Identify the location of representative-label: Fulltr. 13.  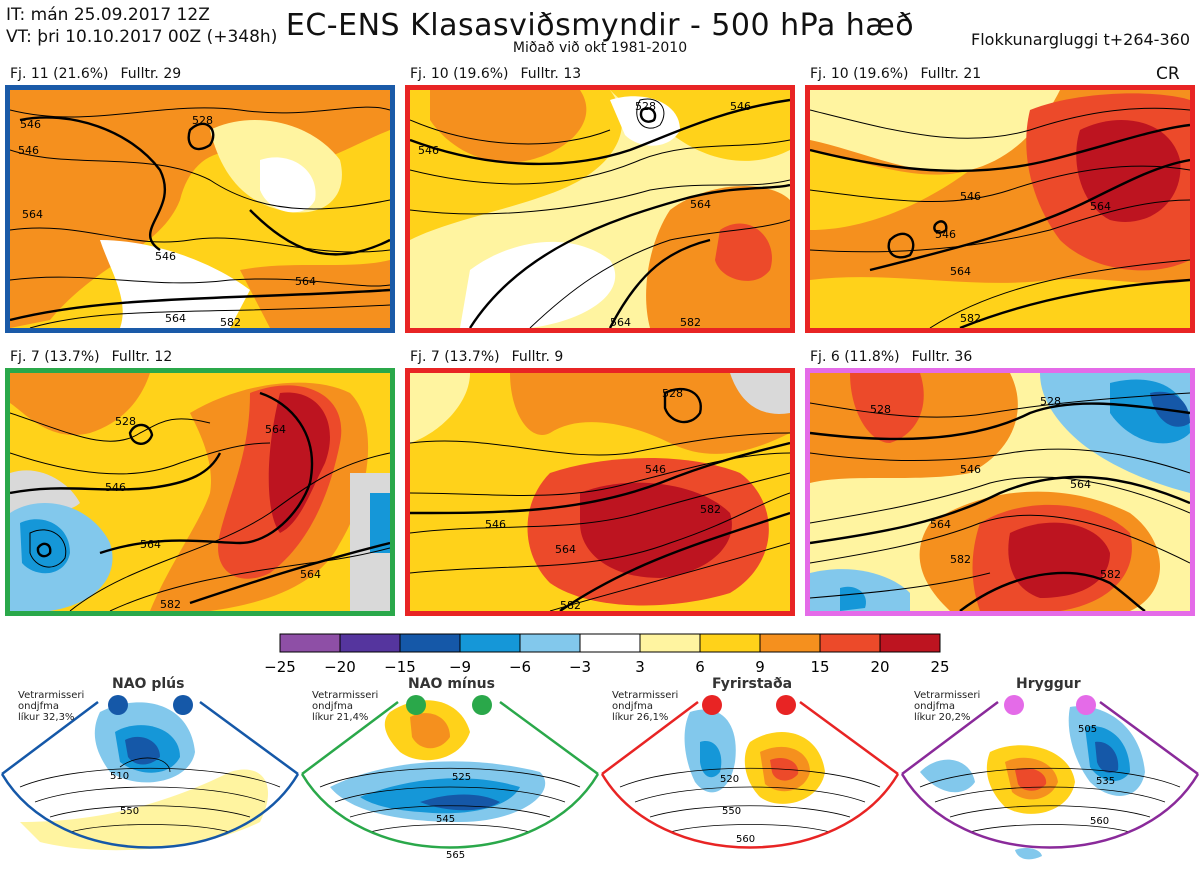
(551, 74).